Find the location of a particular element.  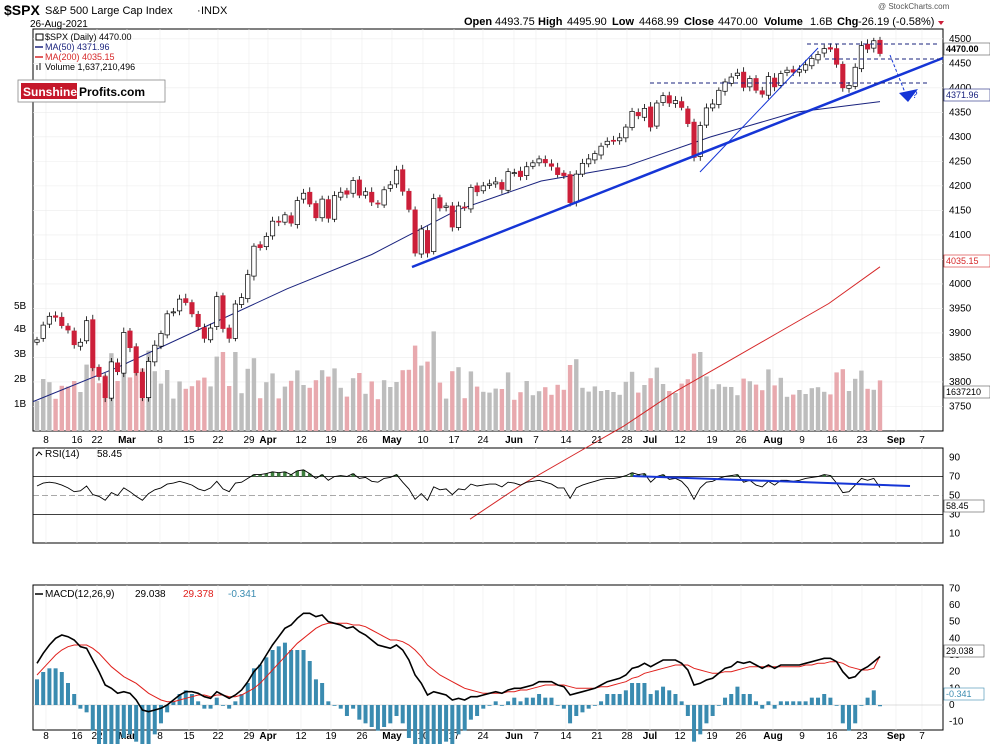

date-tick-label: 12 is located at coordinates (680, 440).